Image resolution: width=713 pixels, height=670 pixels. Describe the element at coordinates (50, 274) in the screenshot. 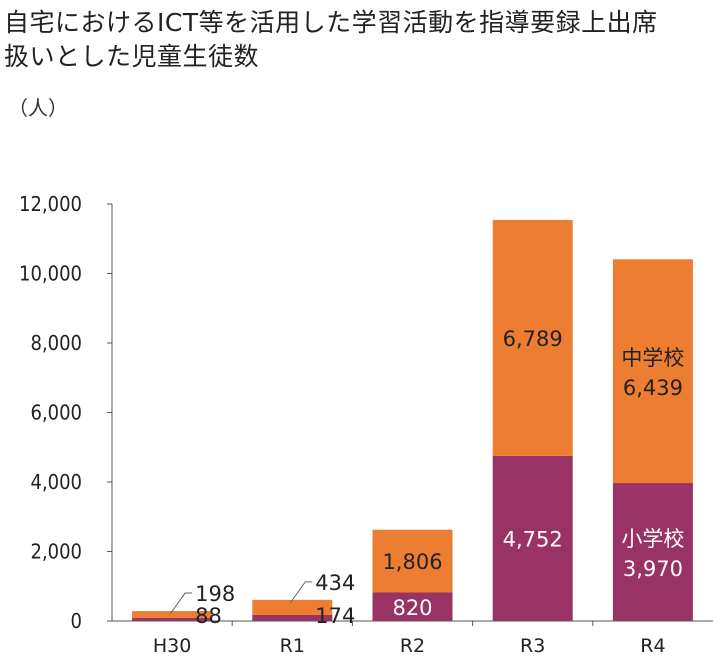

I see `y-tick-label: 10,000` at that location.